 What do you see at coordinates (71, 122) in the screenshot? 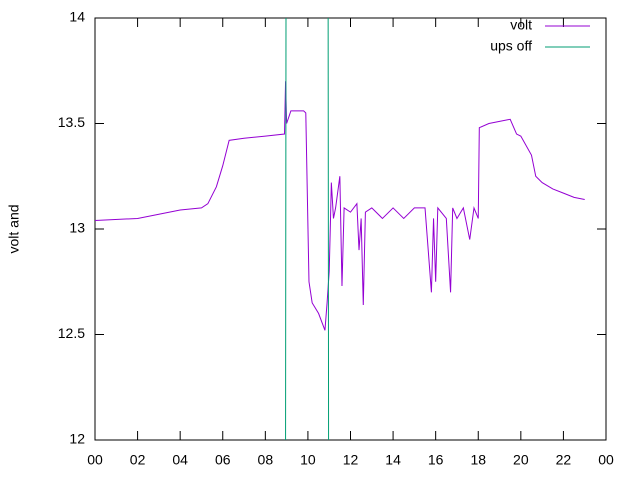
I see `y-tick-label: 13.5` at bounding box center [71, 122].